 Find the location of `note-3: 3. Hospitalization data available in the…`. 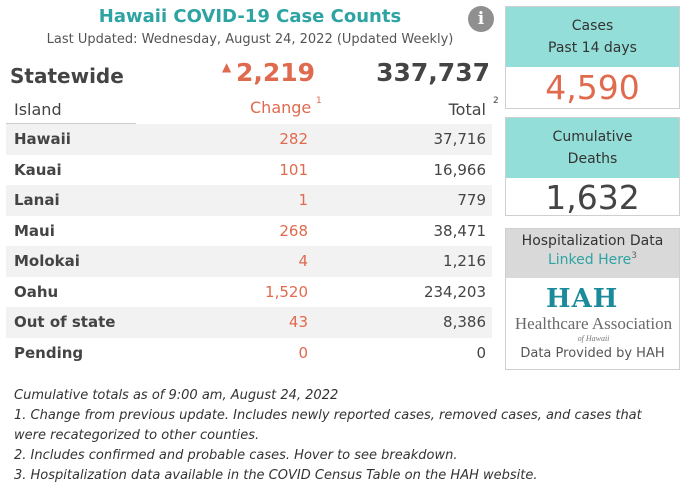

note-3: 3. Hospitalization data available in the… is located at coordinates (276, 475).